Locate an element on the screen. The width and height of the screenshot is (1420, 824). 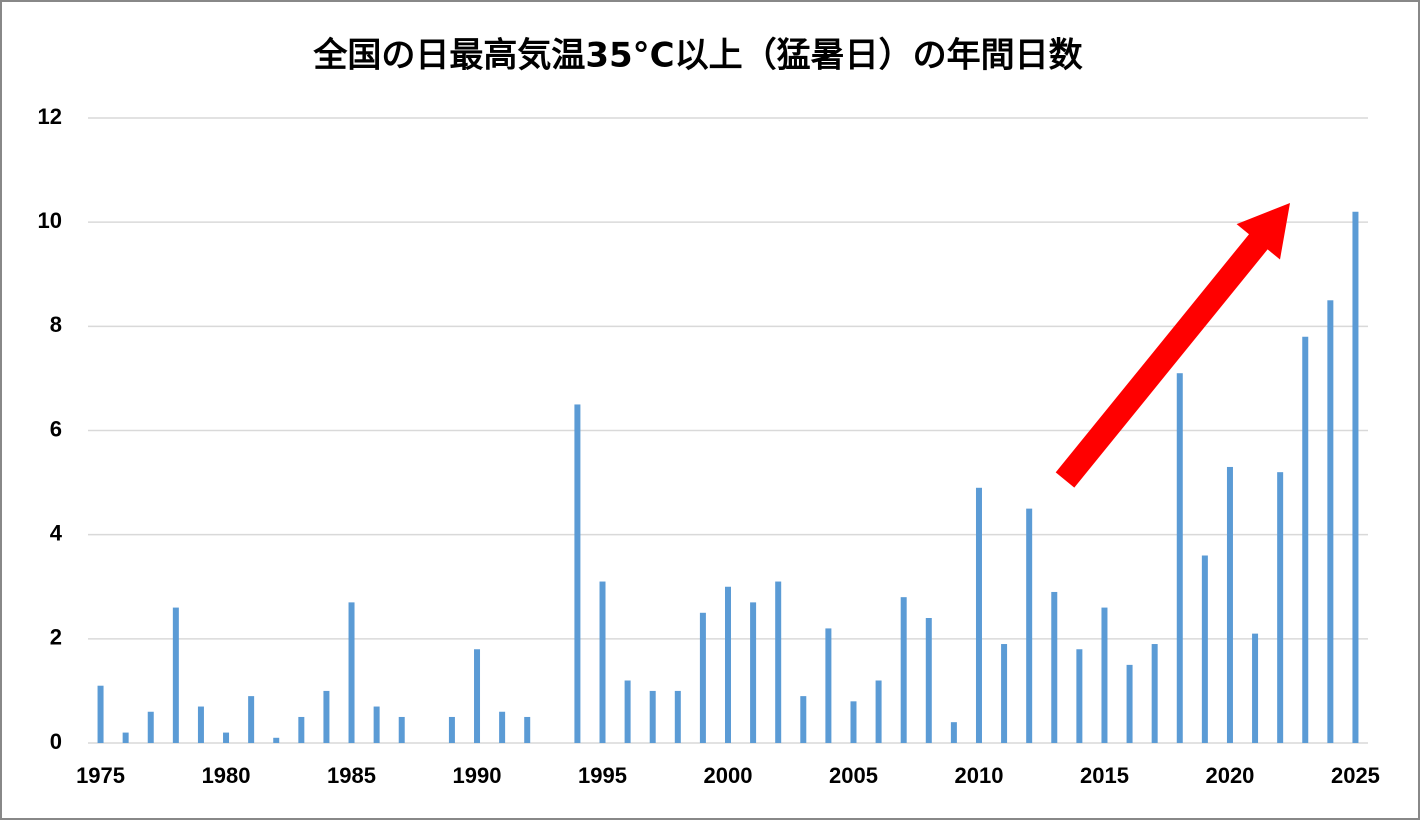
x-tick-label: 2015 is located at coordinates (1104, 775).